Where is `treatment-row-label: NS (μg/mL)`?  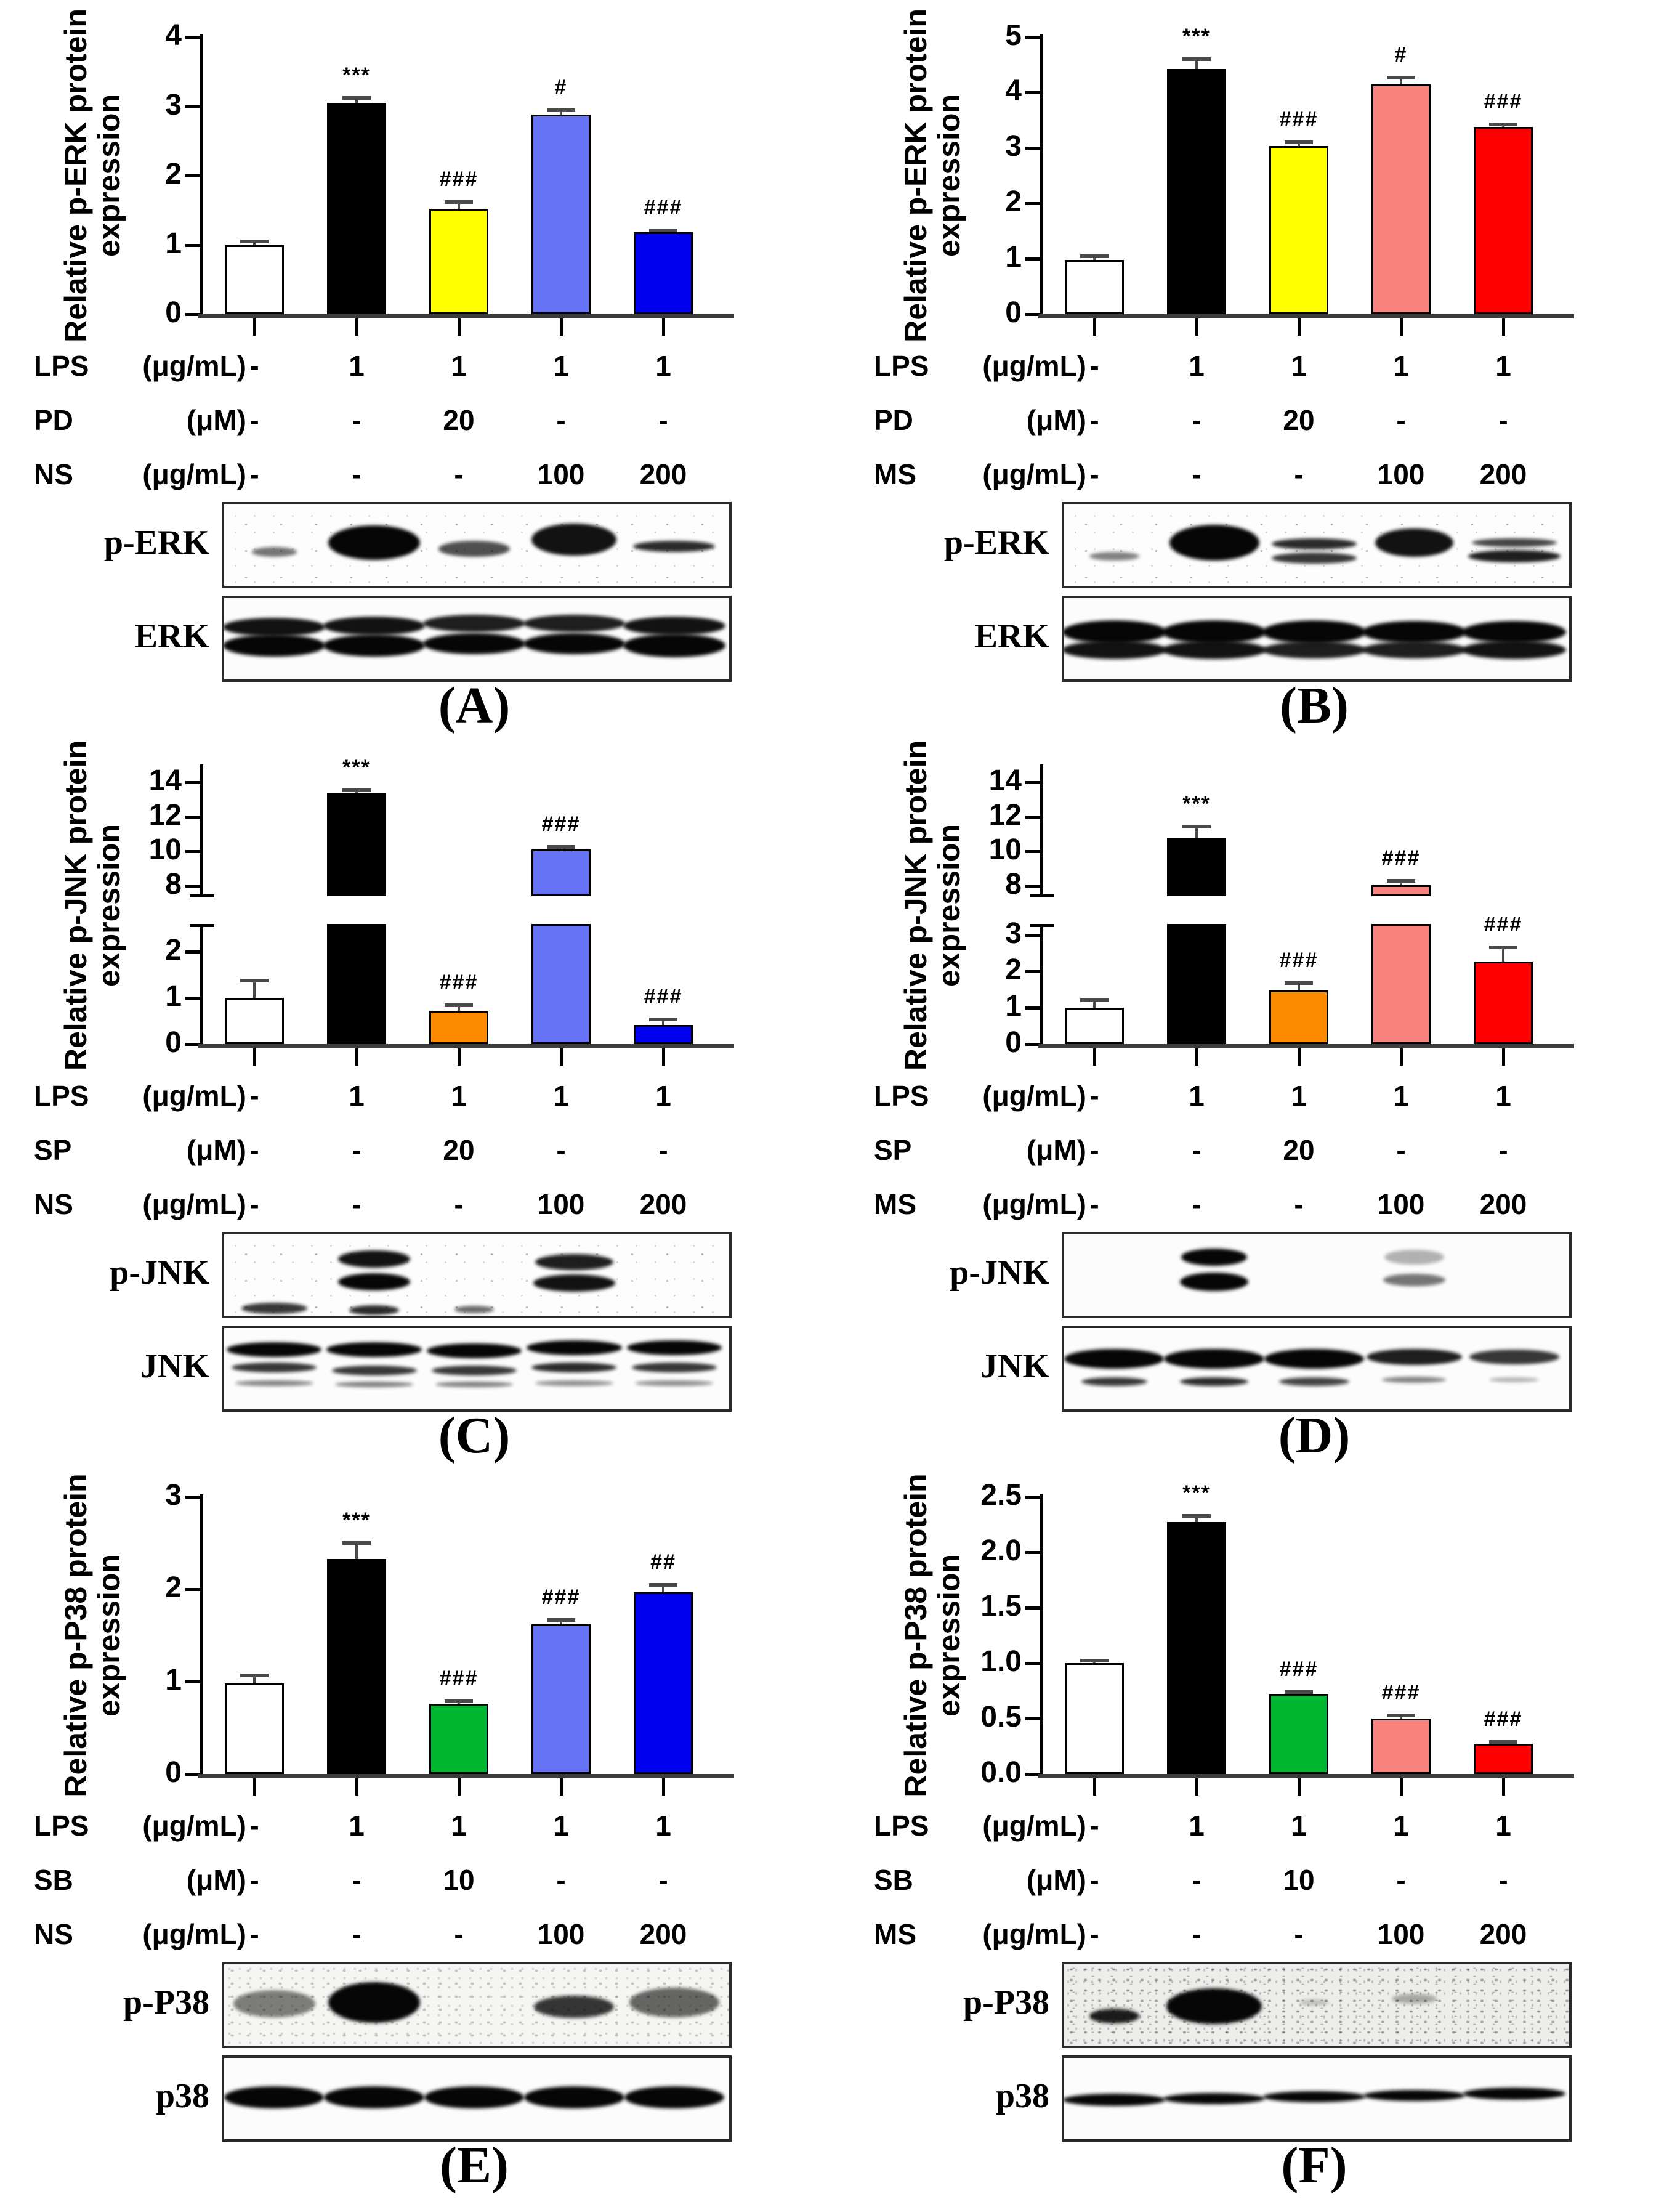
treatment-row-label: NS (μg/mL) is located at coordinates (140, 474).